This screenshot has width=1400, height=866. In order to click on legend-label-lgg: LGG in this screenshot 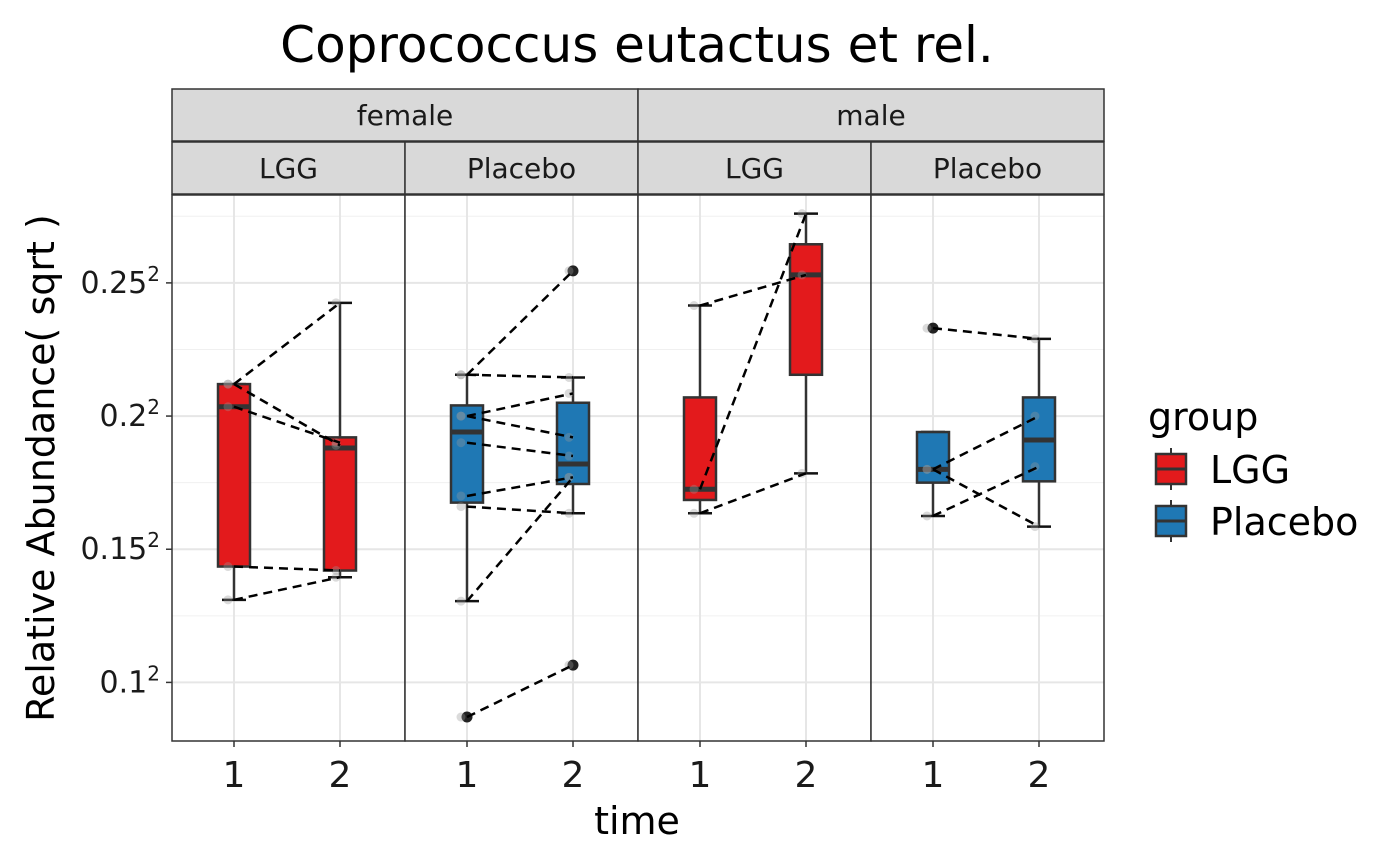, I will do `click(1250, 470)`.